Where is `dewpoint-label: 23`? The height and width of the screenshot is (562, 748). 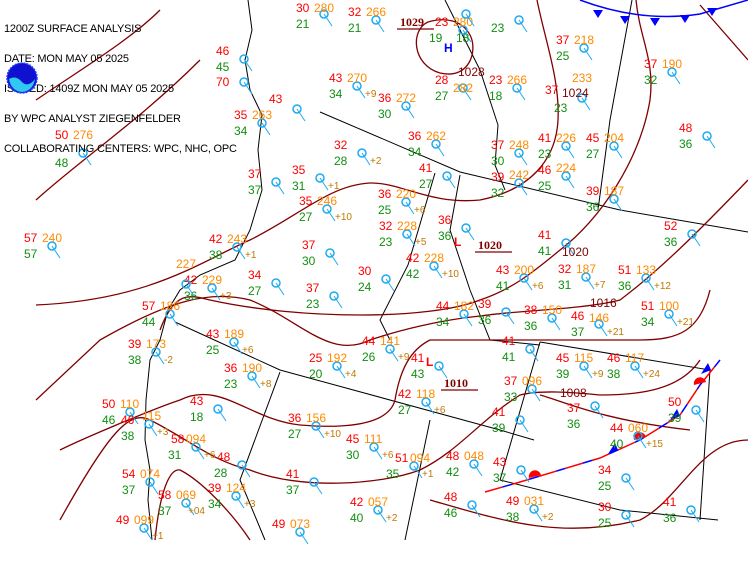
dewpoint-label: 23 is located at coordinates (545, 154).